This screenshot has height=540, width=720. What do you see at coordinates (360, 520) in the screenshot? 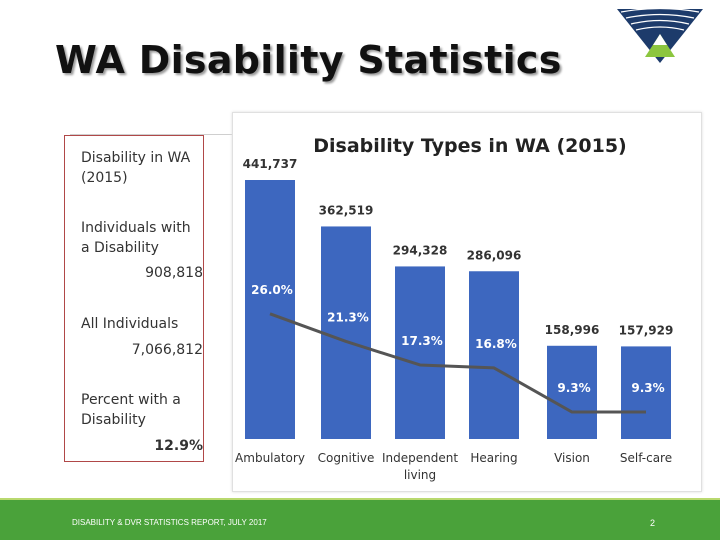
I see `footer-bar` at bounding box center [360, 520].